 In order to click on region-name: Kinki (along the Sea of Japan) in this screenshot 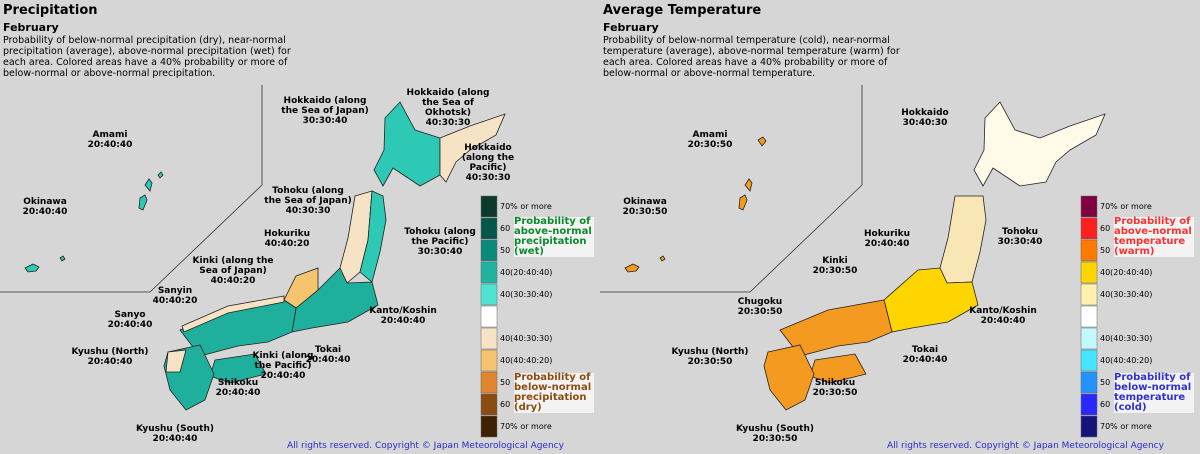, I will do `click(233, 266)`.